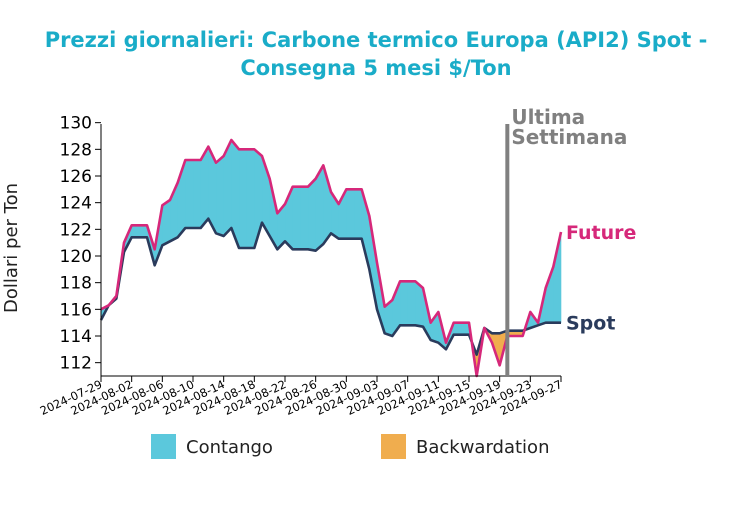  What do you see at coordinates (393, 446) in the screenshot?
I see `legend-swatch-backwardation` at bounding box center [393, 446].